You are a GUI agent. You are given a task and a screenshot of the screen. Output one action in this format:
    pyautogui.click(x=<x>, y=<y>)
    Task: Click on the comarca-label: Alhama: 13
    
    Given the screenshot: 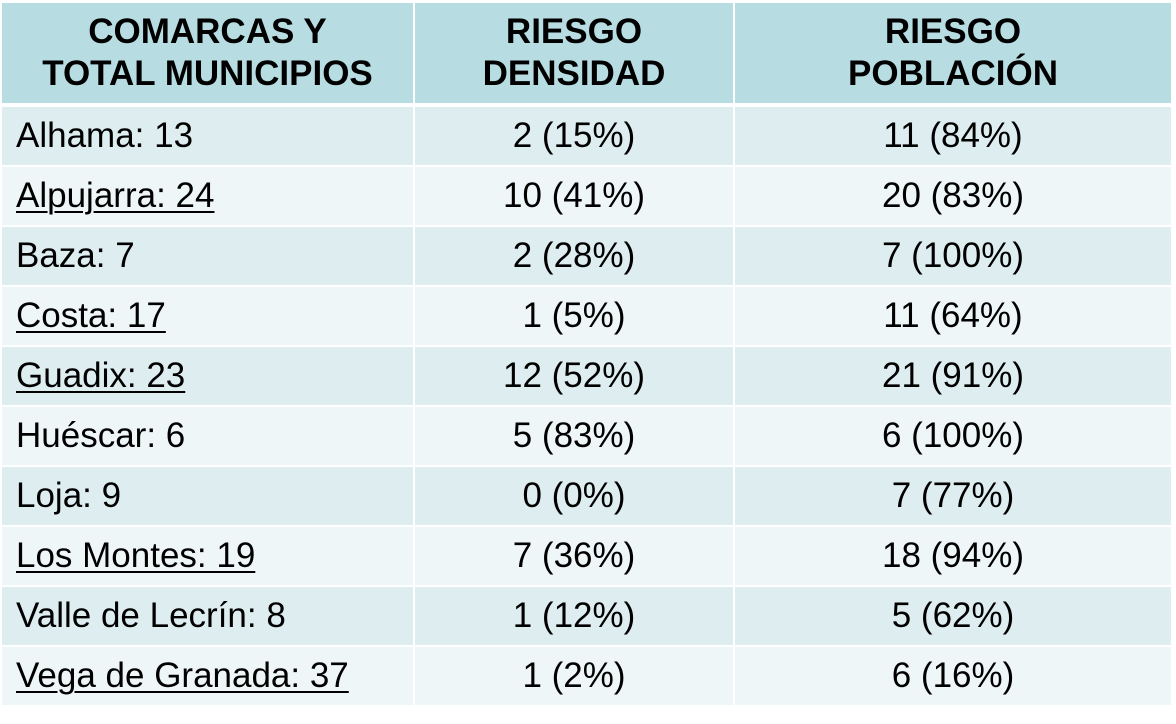 What is the action you would take?
    pyautogui.click(x=105, y=135)
    